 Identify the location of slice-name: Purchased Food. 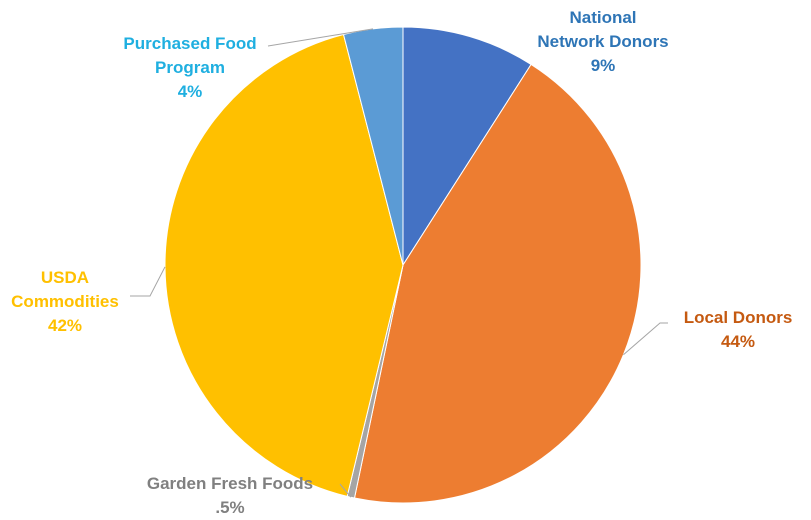
(190, 43).